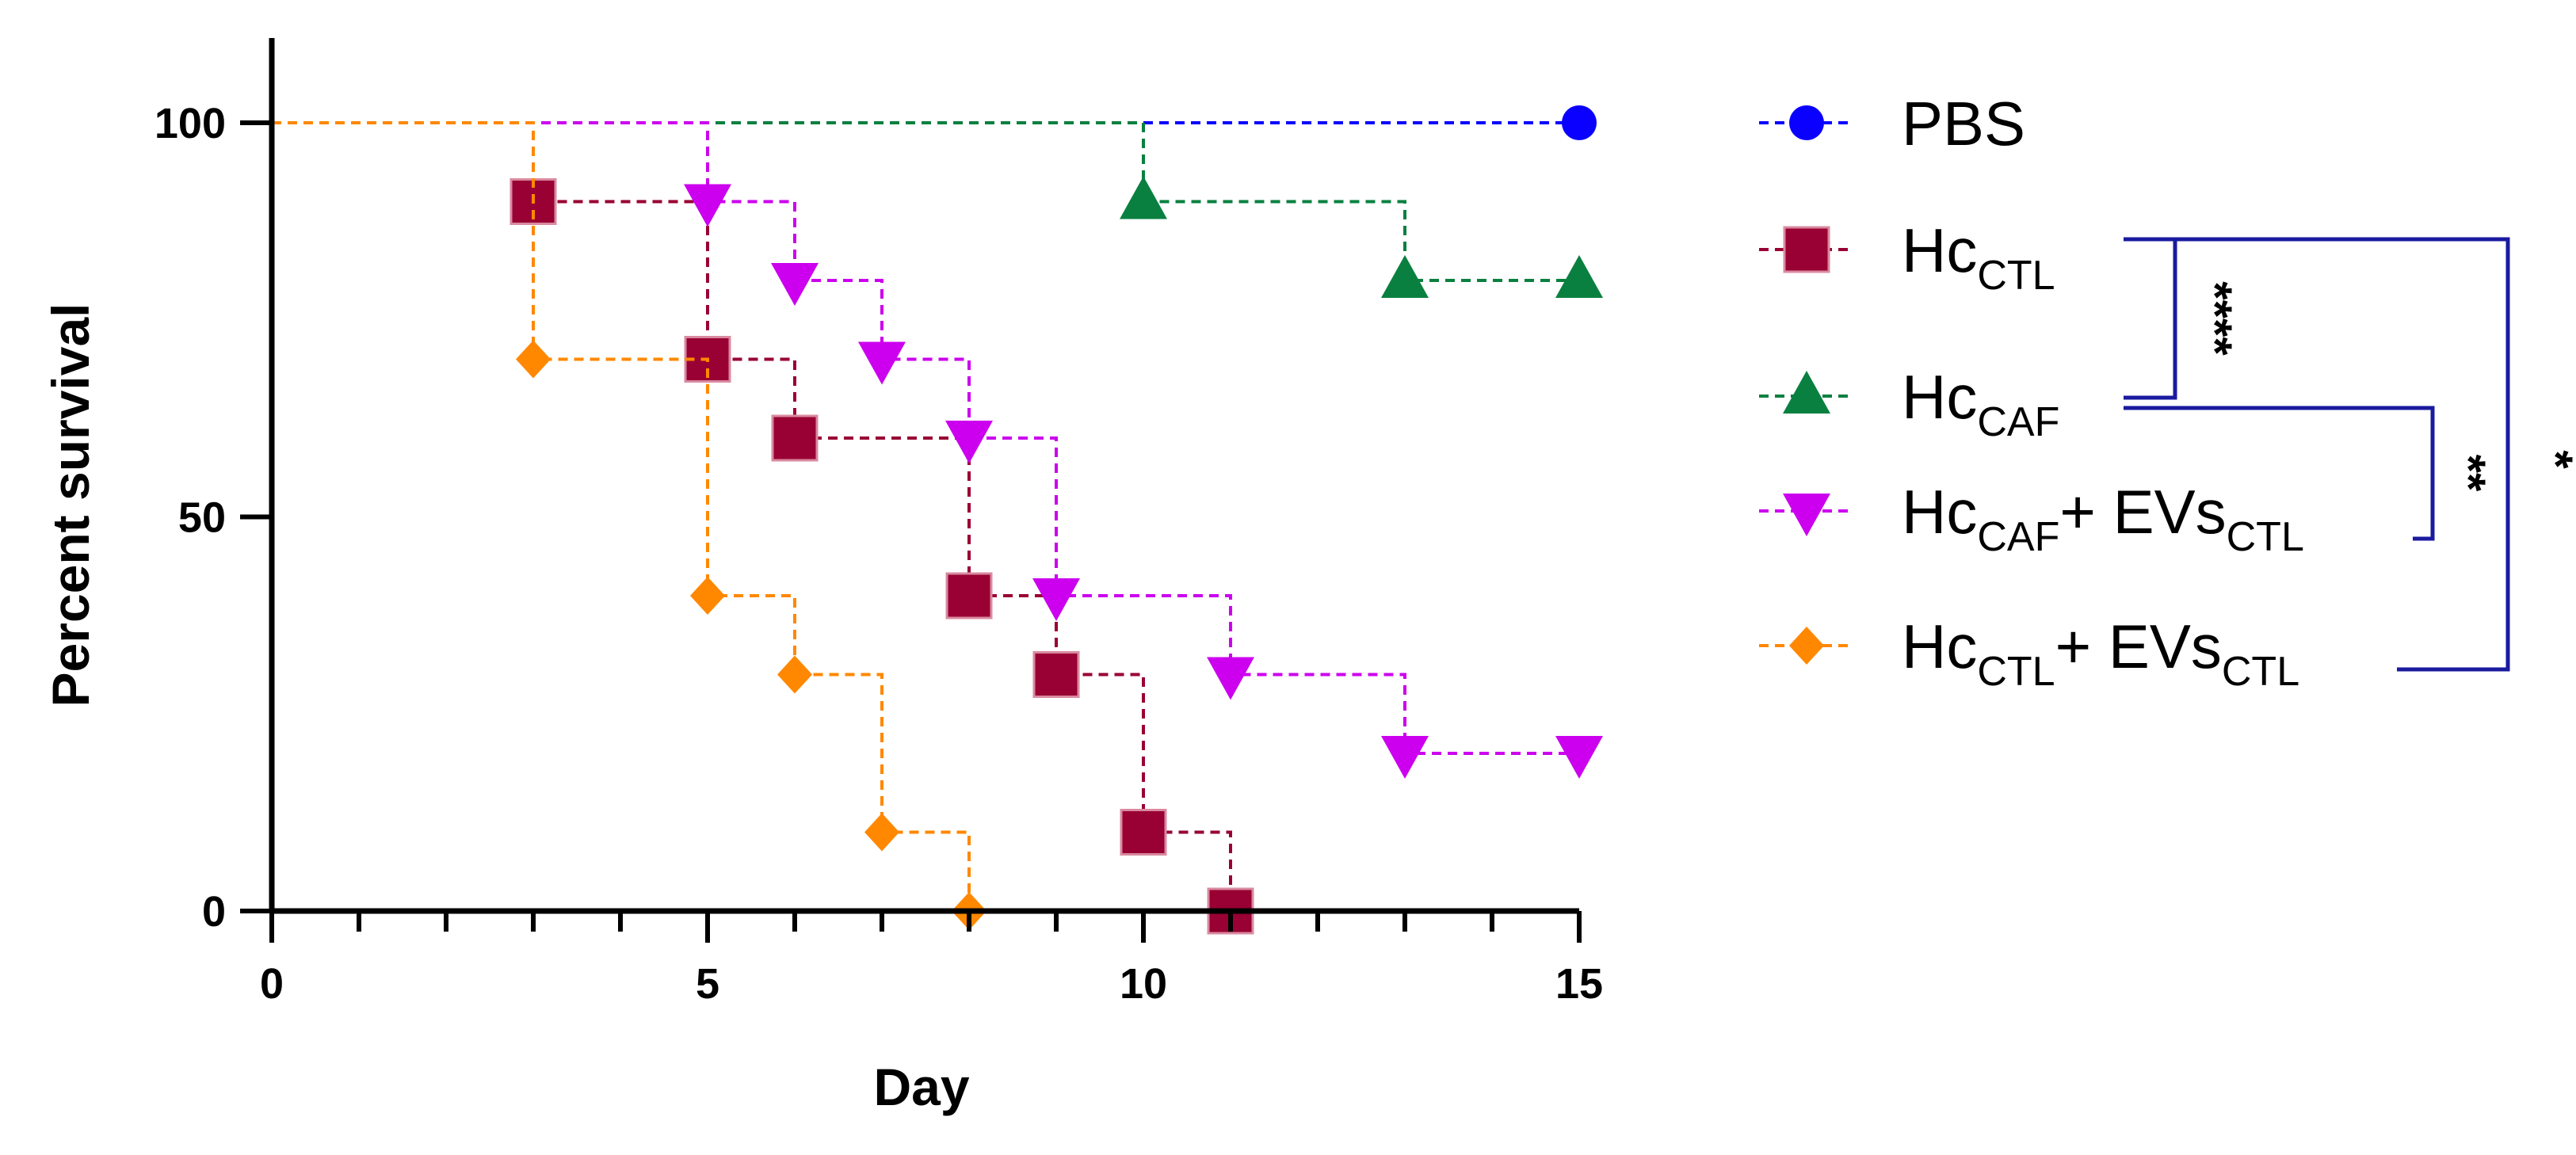 This screenshot has height=1155, width=2576. I want to click on x-tick-label: 15, so click(1579, 984).